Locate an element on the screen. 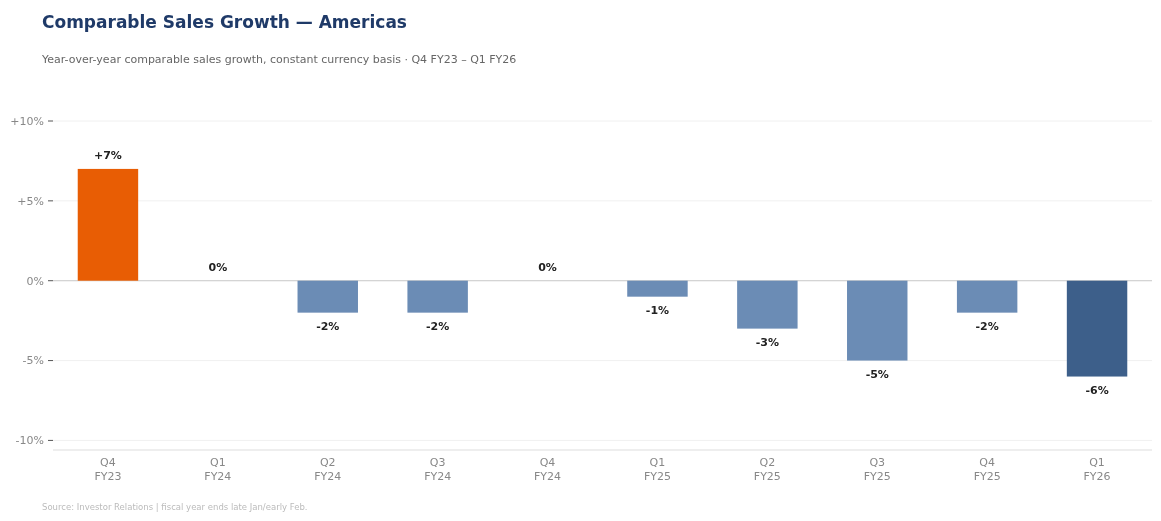 The width and height of the screenshot is (1161, 521). x-tick-label: Q1 FY25 is located at coordinates (657, 469).